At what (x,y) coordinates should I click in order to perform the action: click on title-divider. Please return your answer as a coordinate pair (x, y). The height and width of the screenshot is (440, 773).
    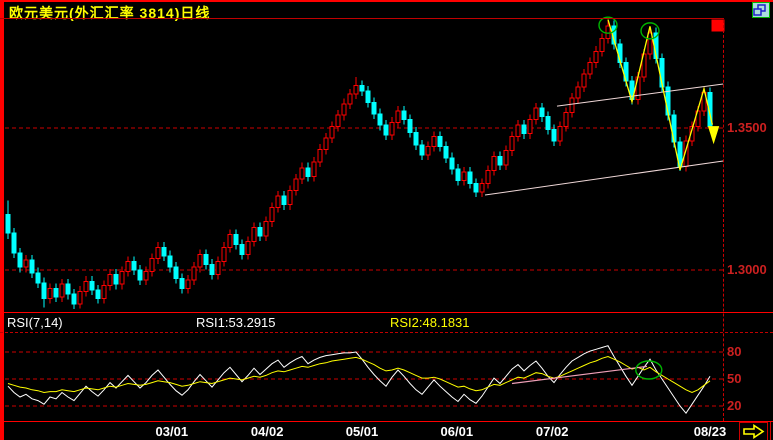
    Looking at the image, I should click on (362, 18).